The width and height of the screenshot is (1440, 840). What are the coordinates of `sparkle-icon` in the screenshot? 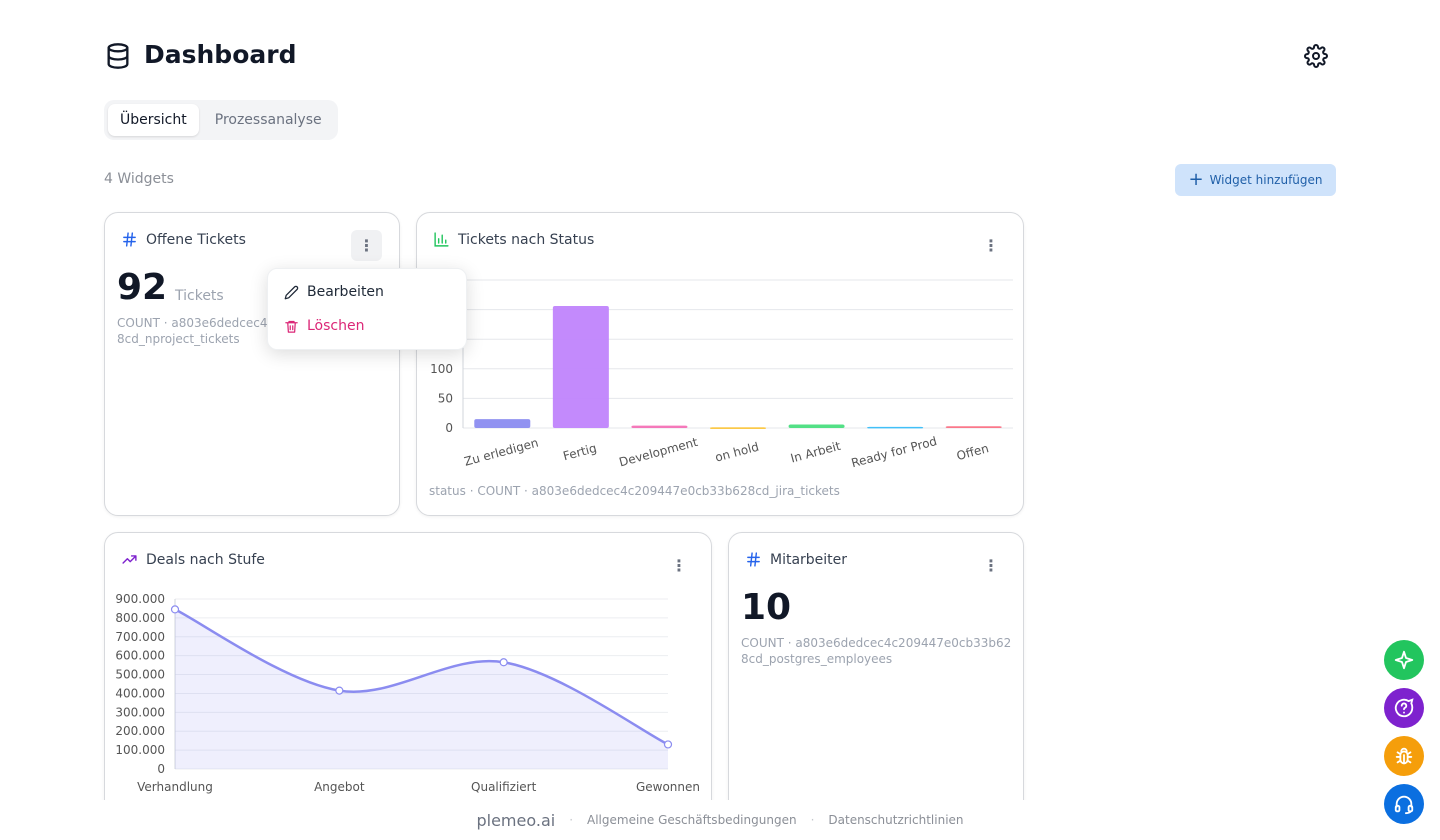 It's located at (1404, 660).